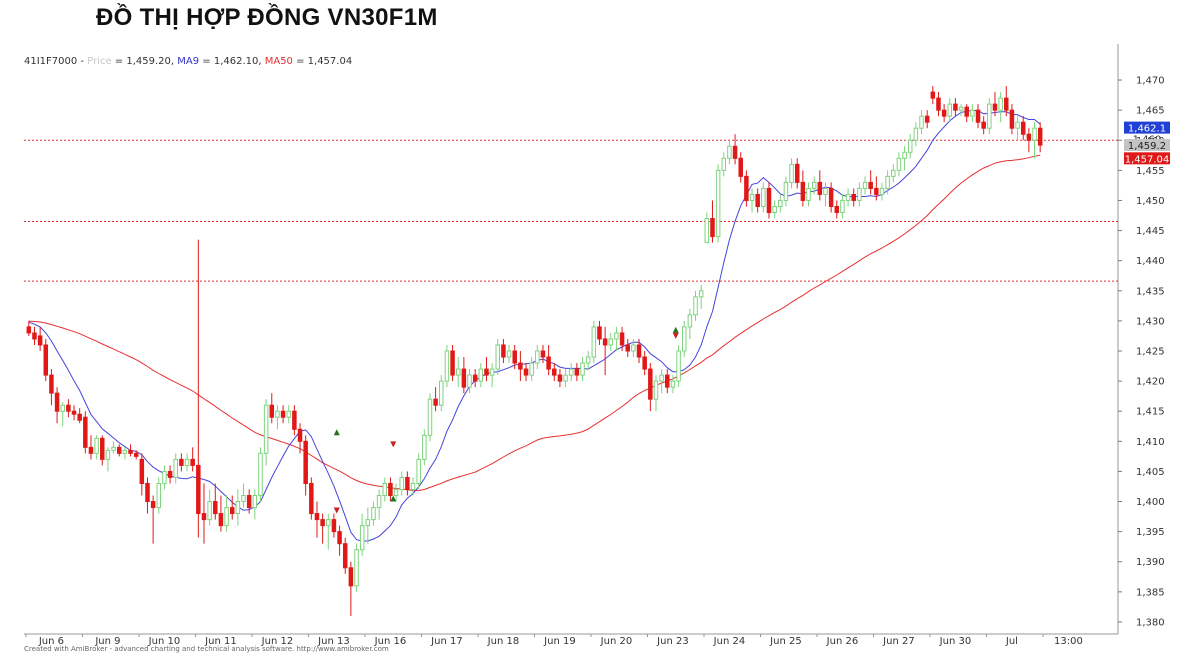  What do you see at coordinates (1150, 201) in the screenshot?
I see `y-tick-label: 1,450` at bounding box center [1150, 201].